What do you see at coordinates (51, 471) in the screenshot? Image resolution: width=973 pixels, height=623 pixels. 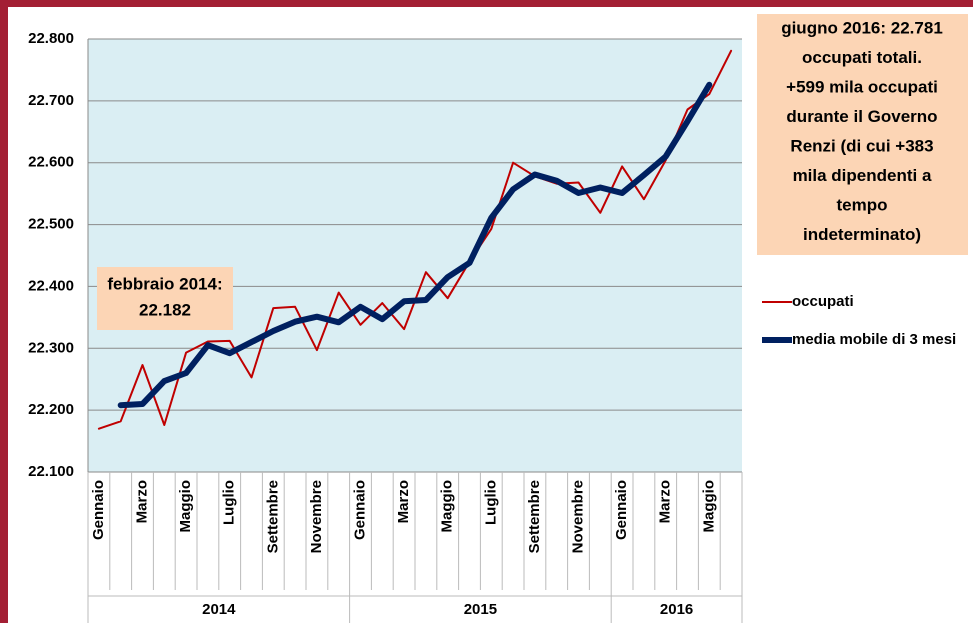 I see `y-tick-label: 22.100` at bounding box center [51, 471].